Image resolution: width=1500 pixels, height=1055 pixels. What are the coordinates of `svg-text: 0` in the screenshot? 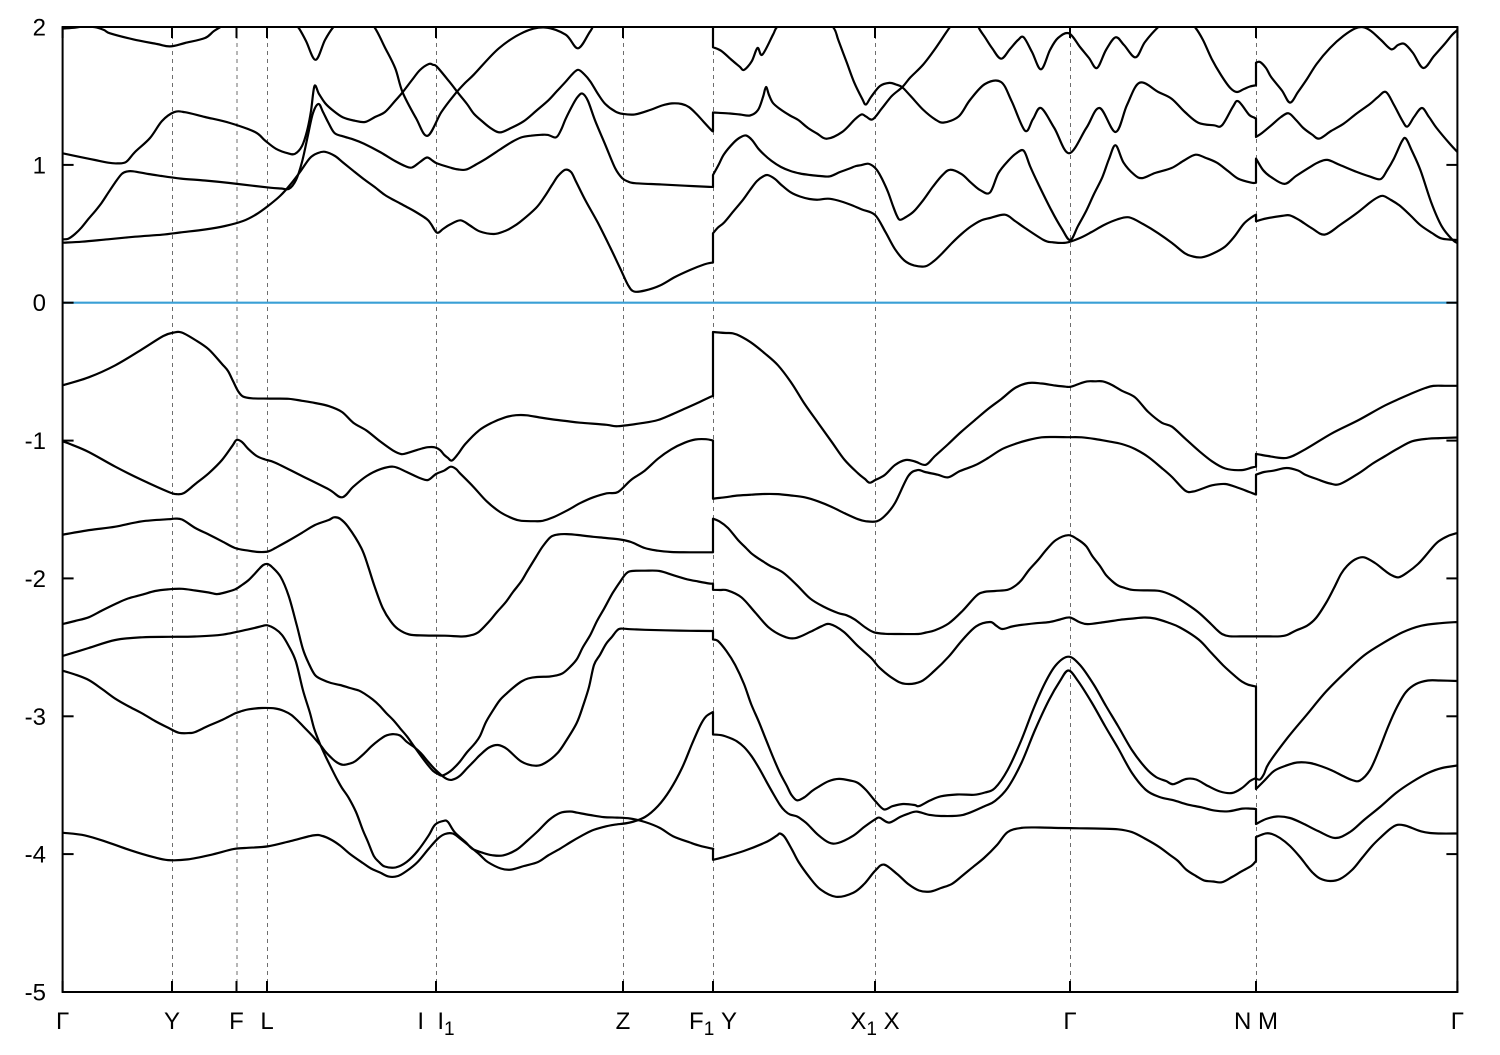 It's located at (39, 303).